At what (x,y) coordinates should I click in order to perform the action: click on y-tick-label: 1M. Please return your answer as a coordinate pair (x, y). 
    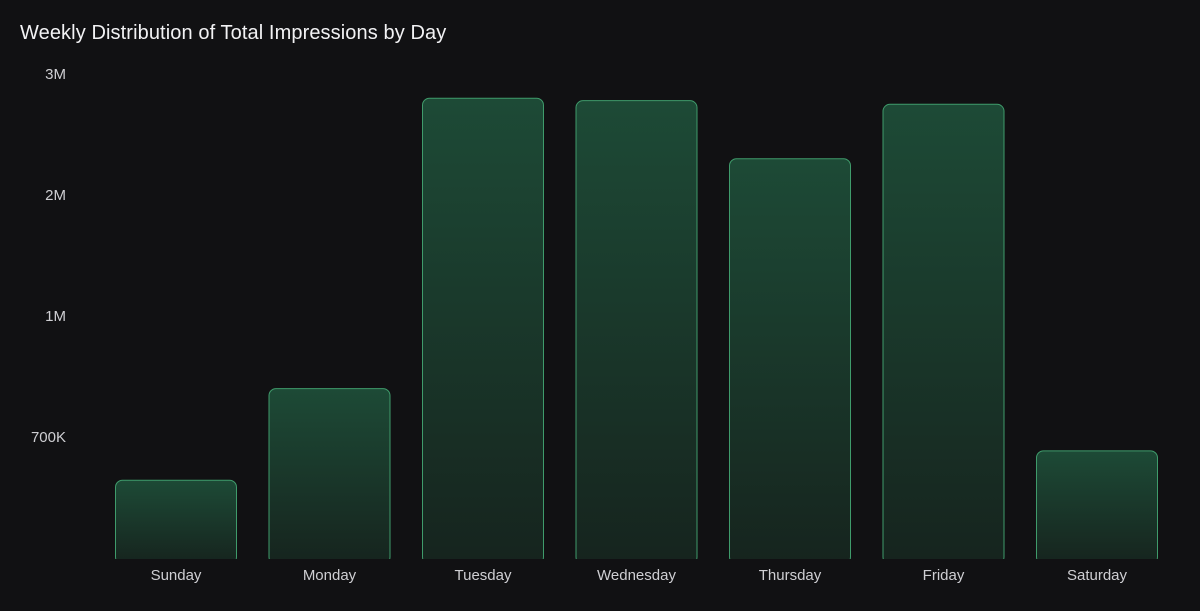
    Looking at the image, I should click on (55, 316).